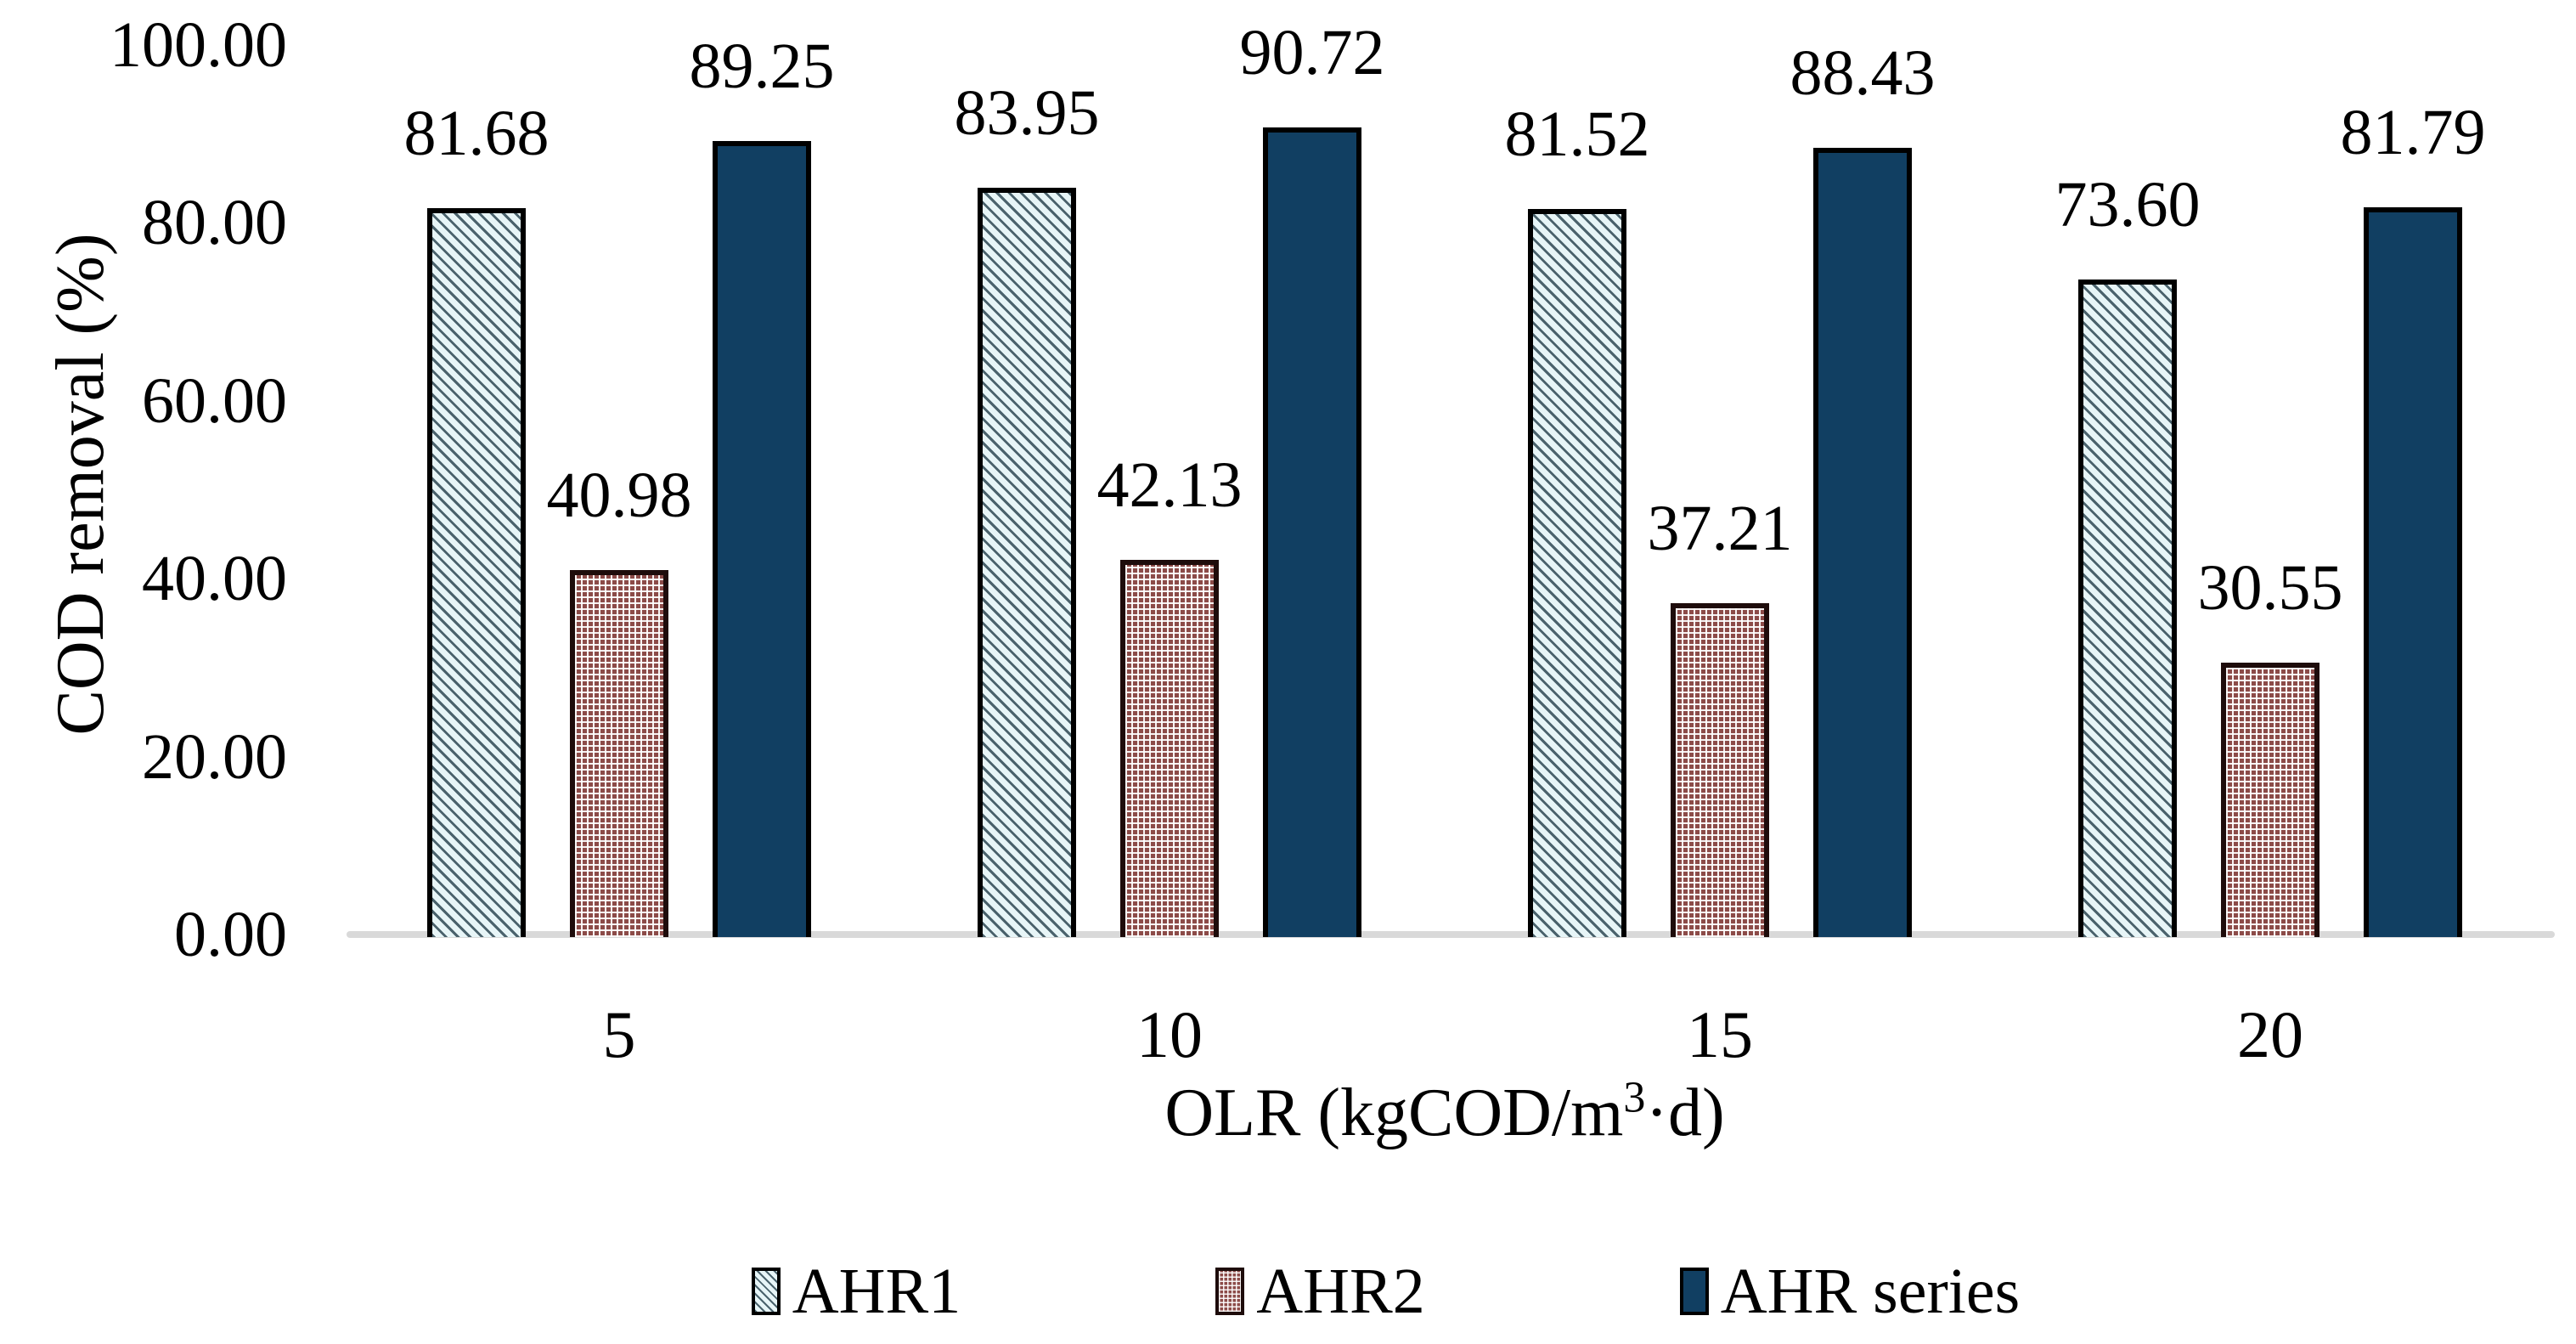  Describe the element at coordinates (1169, 1034) in the screenshot. I see `x-tick-label-10: 10` at that location.